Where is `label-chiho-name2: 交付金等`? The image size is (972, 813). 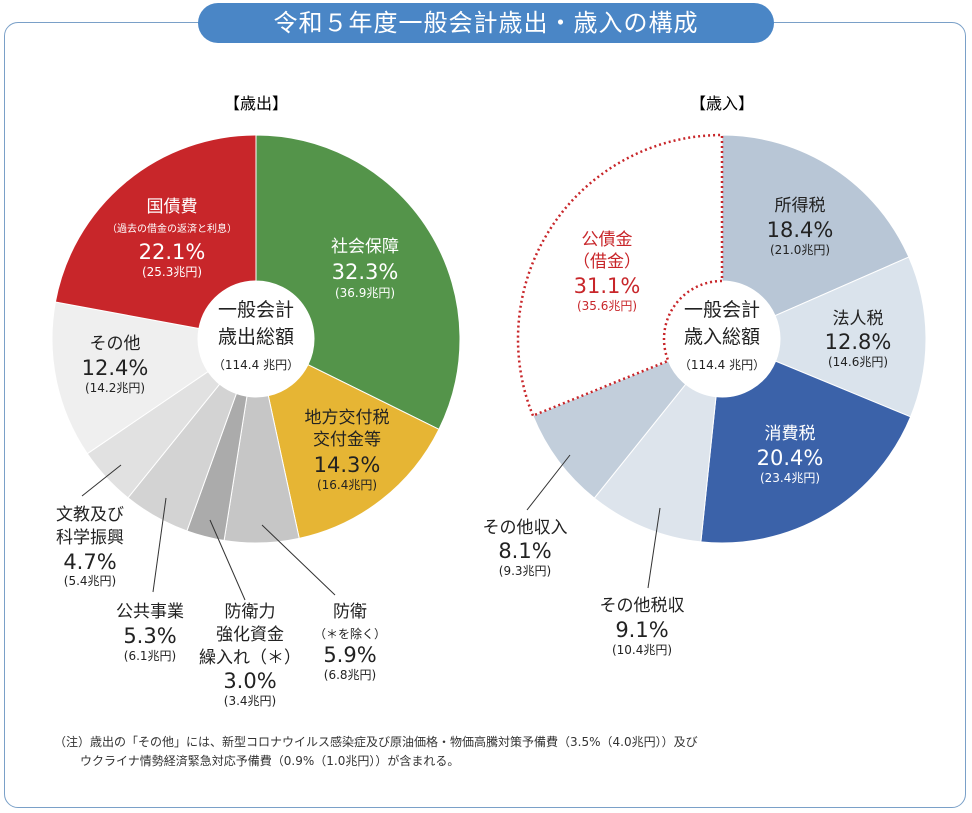
label-chiho-name2: 交付金等 is located at coordinates (347, 440).